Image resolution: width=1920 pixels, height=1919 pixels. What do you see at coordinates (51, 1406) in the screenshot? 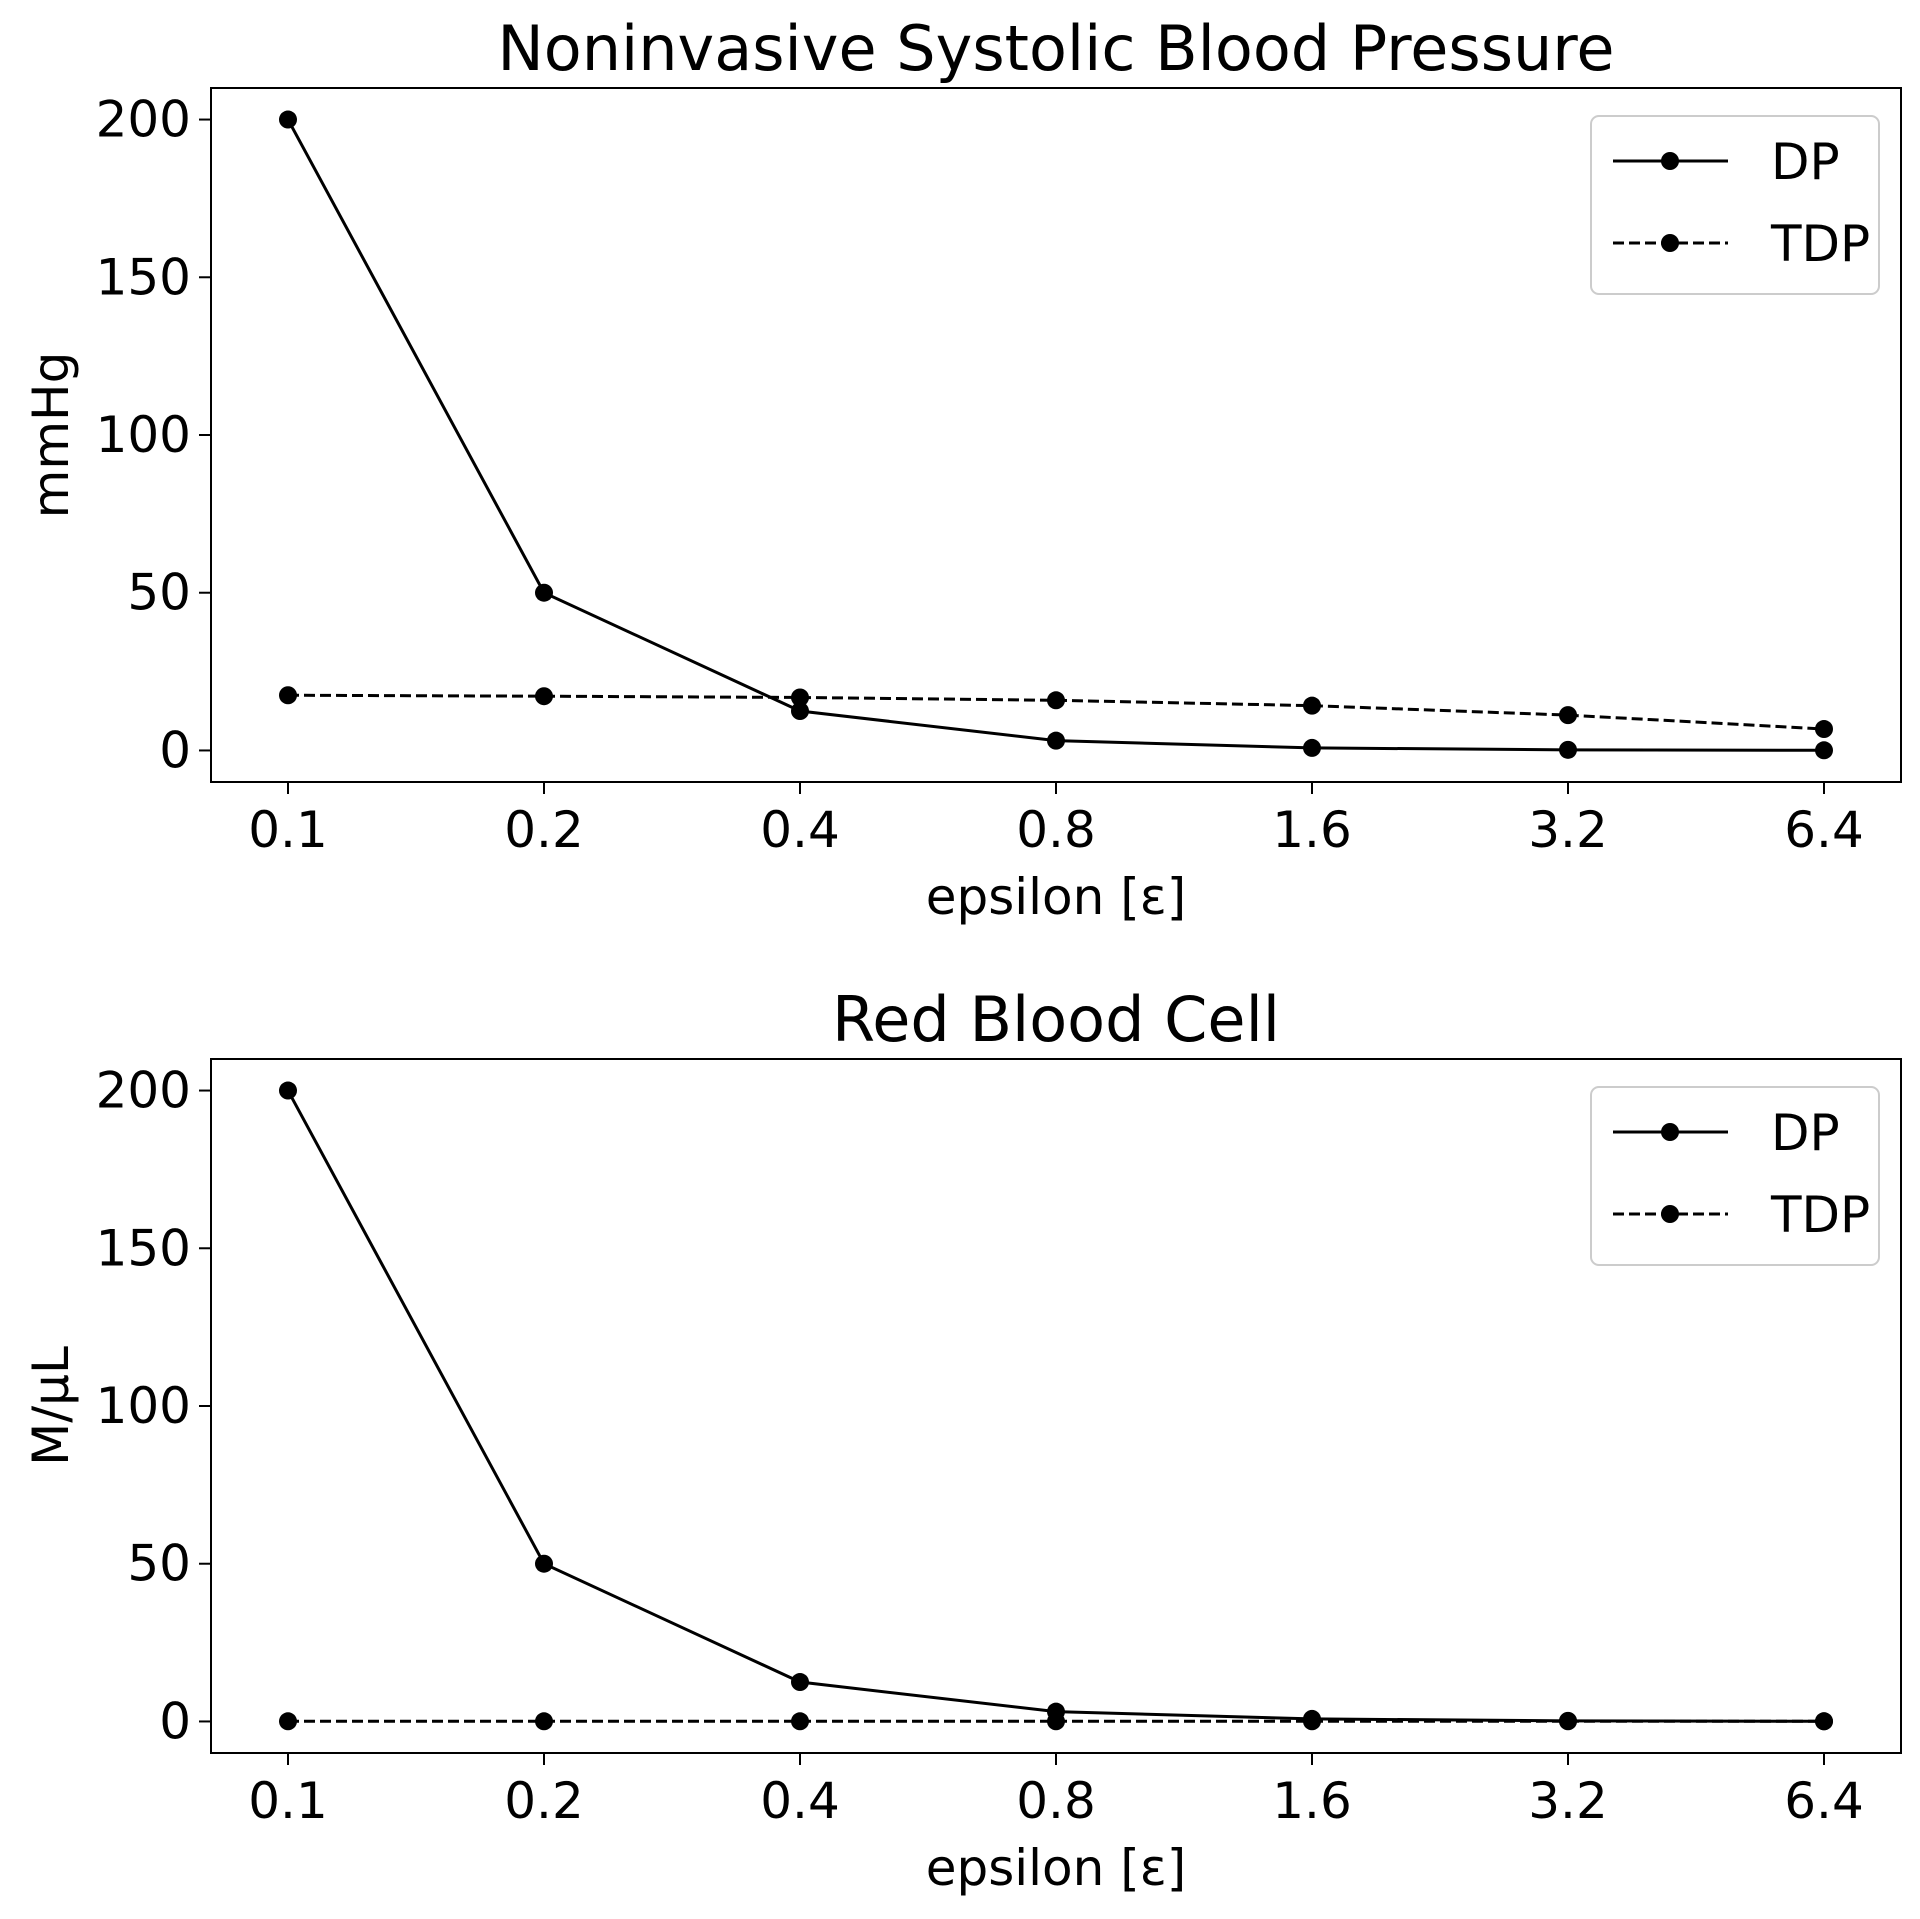
I see `y-axis-label: M/μL` at bounding box center [51, 1406].